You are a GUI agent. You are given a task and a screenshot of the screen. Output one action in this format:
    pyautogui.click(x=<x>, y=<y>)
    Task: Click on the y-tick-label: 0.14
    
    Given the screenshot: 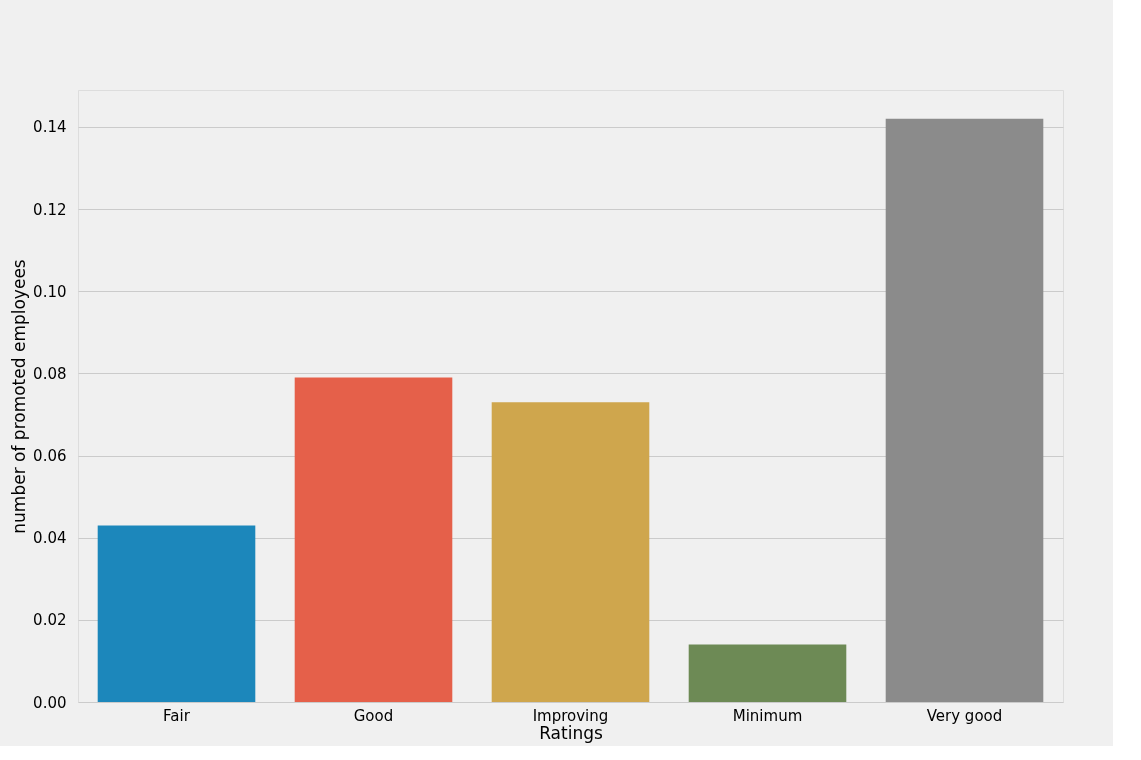 What is the action you would take?
    pyautogui.click(x=50, y=127)
    